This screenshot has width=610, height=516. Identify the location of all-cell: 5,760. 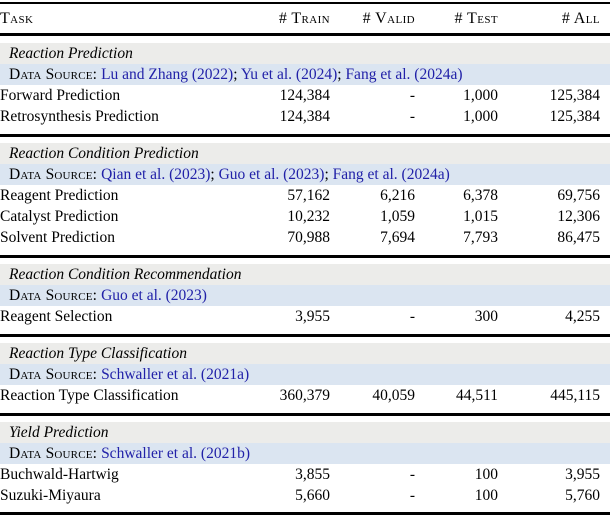
(582, 495).